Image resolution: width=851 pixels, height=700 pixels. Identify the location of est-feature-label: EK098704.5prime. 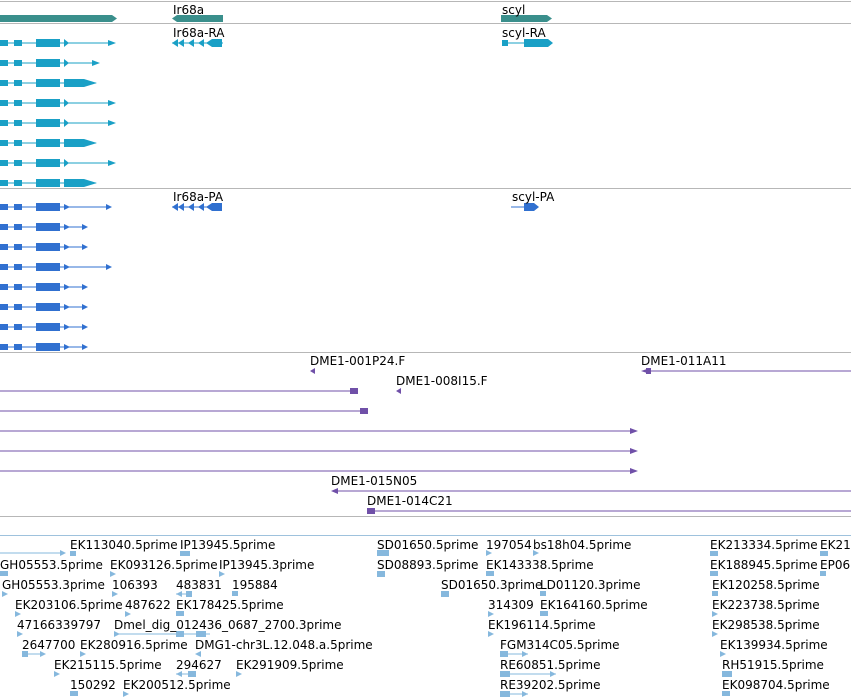
(776, 685).